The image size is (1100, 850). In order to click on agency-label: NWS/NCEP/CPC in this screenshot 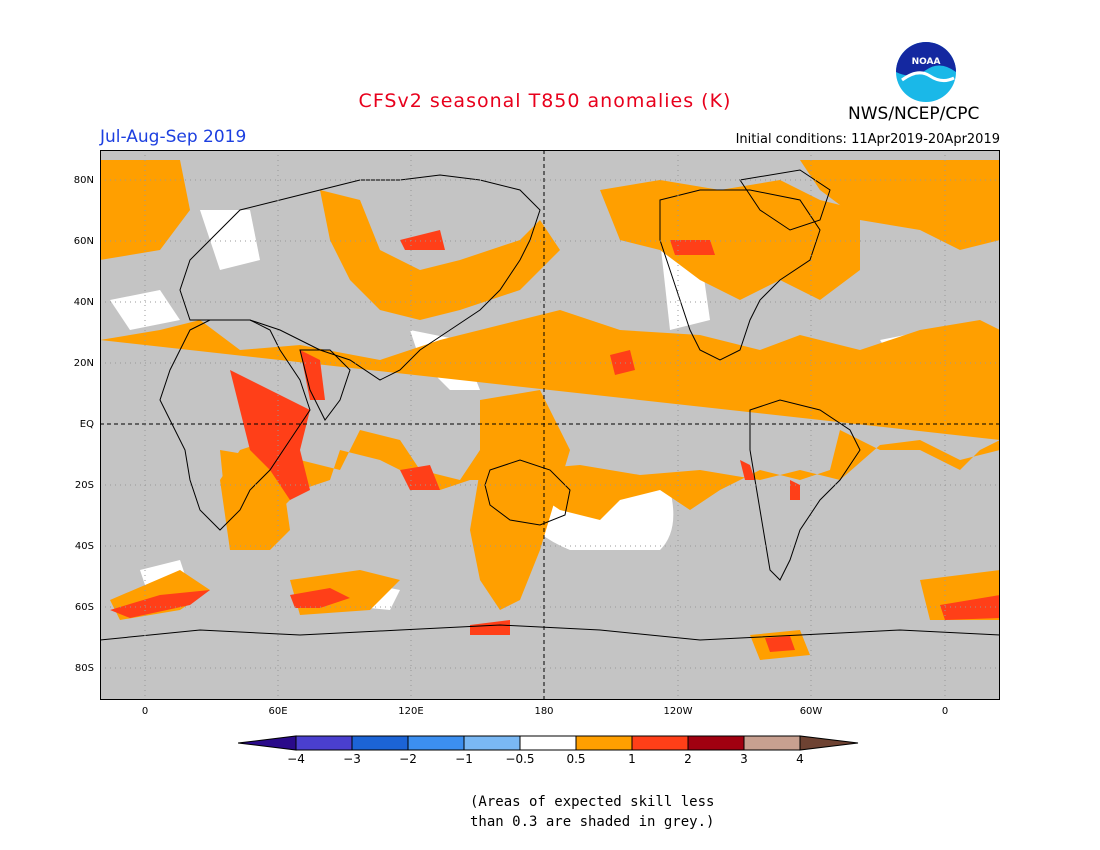, I will do `click(914, 114)`.